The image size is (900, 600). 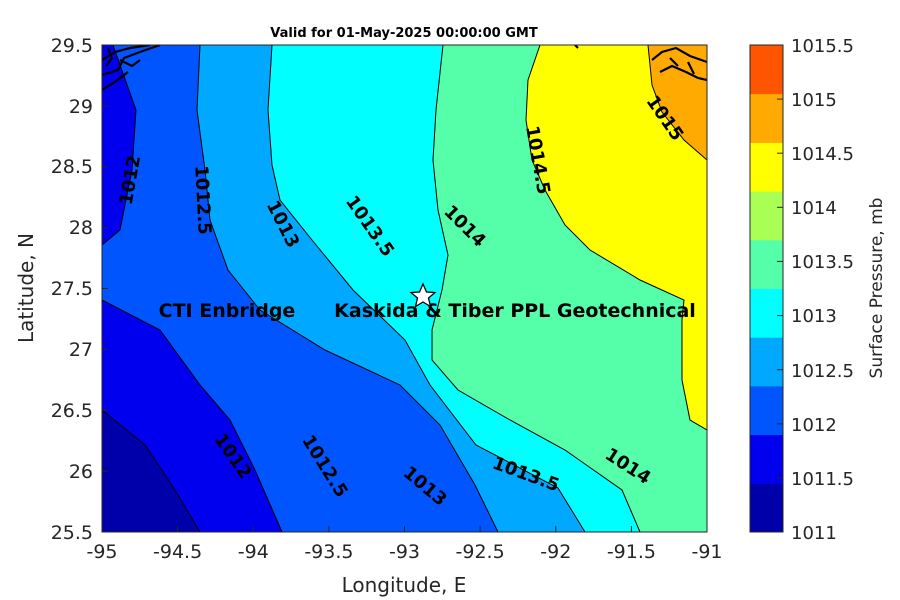 I want to click on y-axis-label: Latitude, N, so click(x=26, y=288).